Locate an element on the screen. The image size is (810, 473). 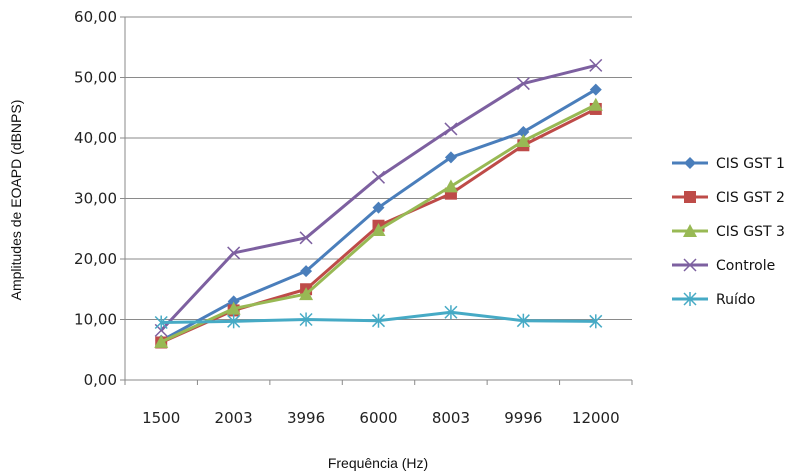
x-tick-label: 3996 is located at coordinates (306, 418).